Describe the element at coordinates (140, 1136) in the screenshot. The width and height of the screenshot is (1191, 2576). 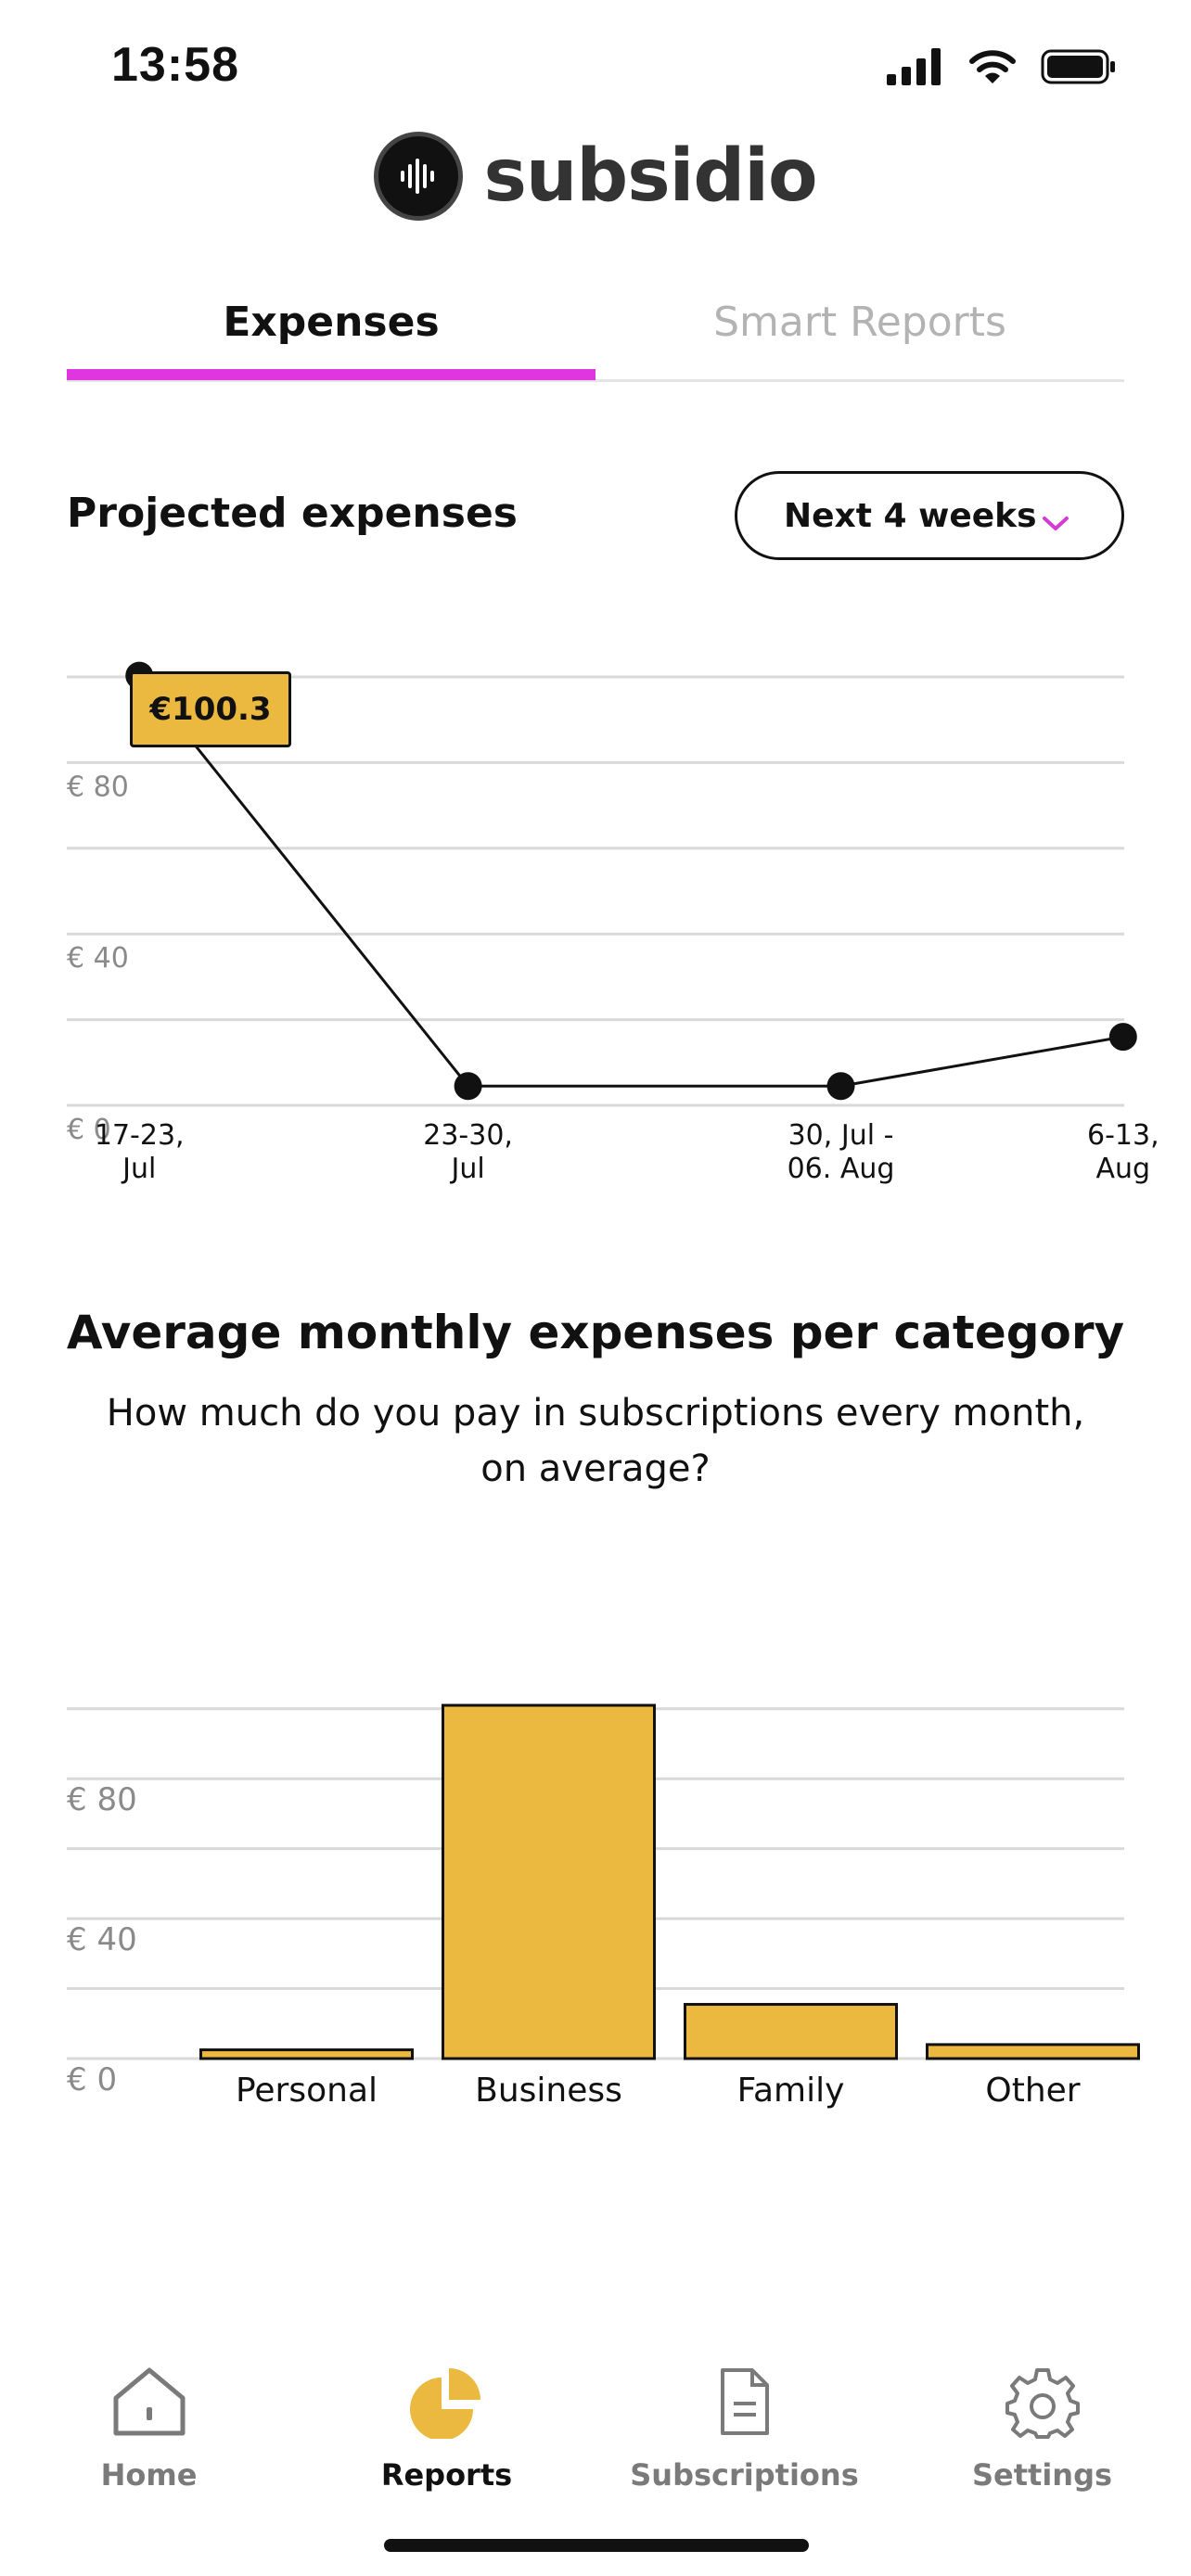
I see `x-tick-label: 17-23,` at that location.